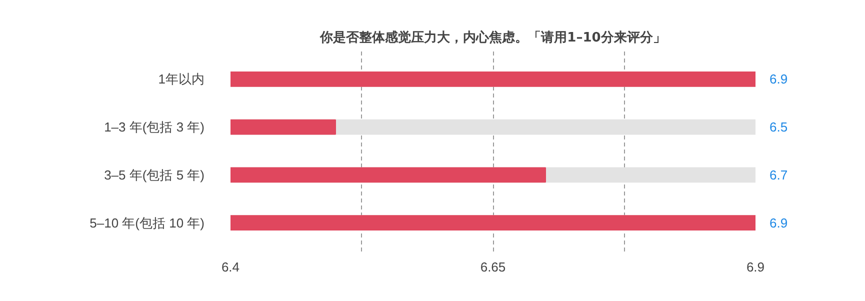 The image size is (865, 301). I want to click on y-tick-label: 5–10 年(包括 10 年), so click(147, 222).